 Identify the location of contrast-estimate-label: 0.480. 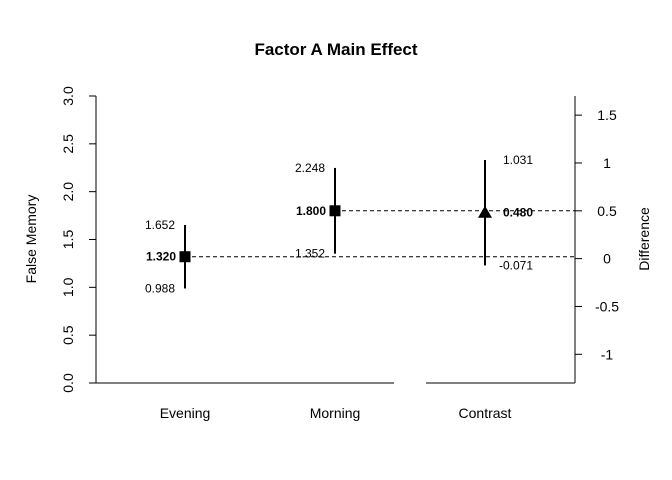
(518, 213).